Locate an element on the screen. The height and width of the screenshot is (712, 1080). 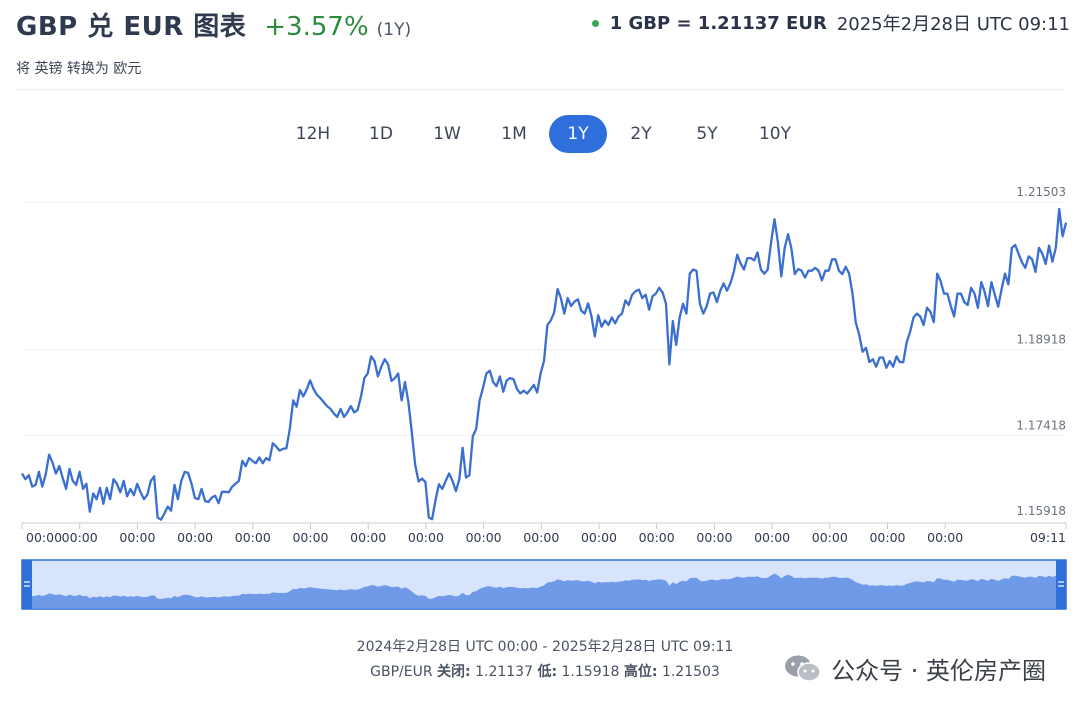
tab-5y: 5Y is located at coordinates (707, 134).